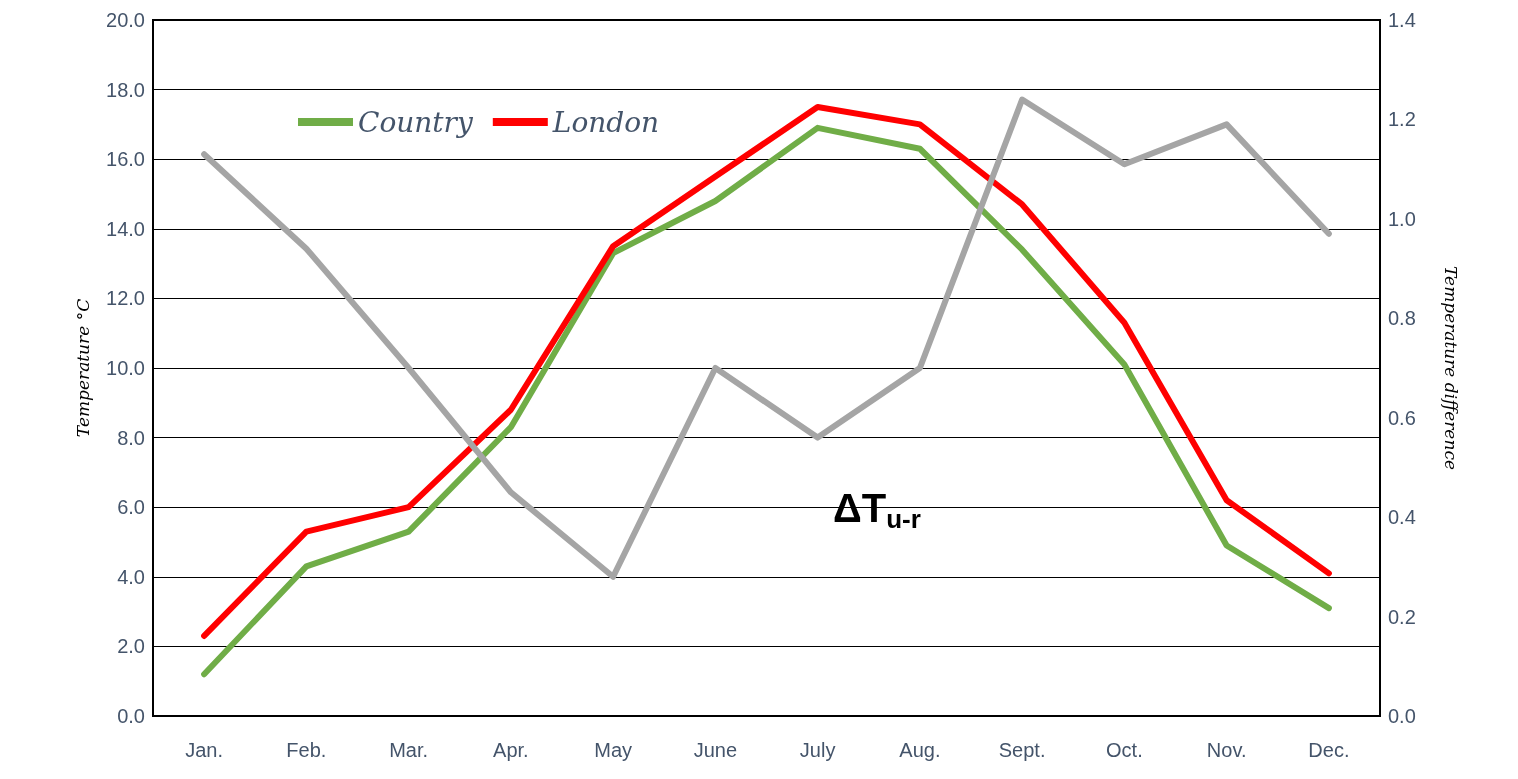 The height and width of the screenshot is (779, 1518). I want to click on y-tick-label: 18.0, so click(125, 89).